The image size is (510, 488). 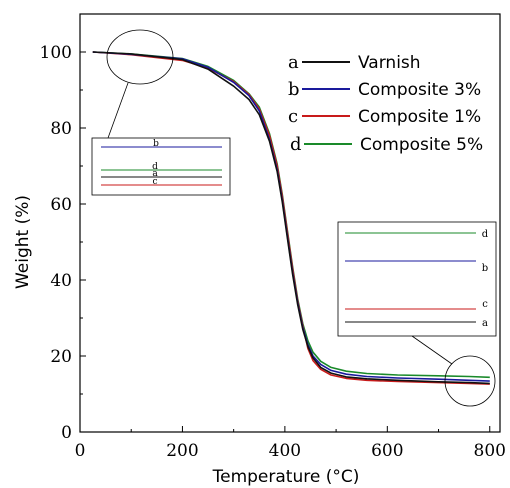 What do you see at coordinates (155, 174) in the screenshot?
I see `inset-start-letter-a: a` at bounding box center [155, 174].